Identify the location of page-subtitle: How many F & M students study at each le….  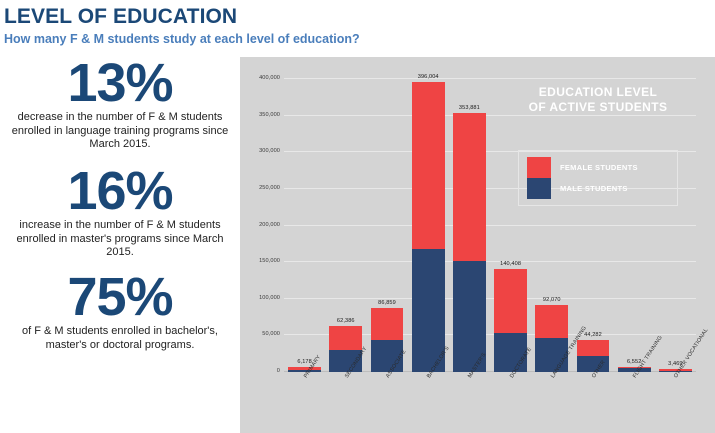
(182, 39).